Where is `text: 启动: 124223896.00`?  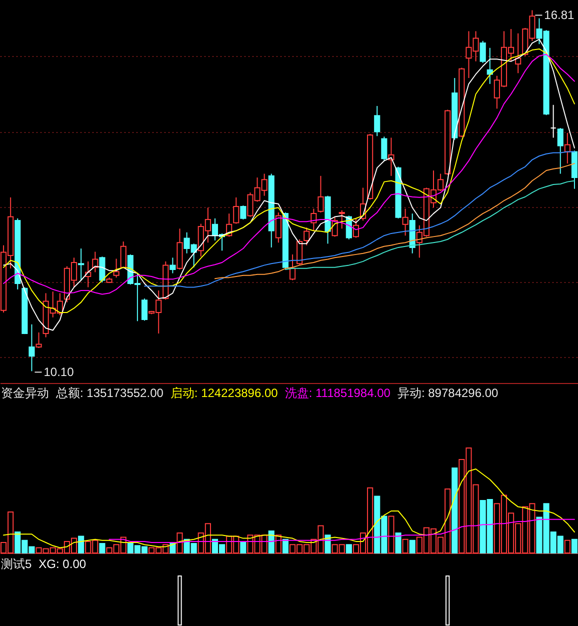
text: 启动: 124223896.00 is located at coordinates (224, 393).